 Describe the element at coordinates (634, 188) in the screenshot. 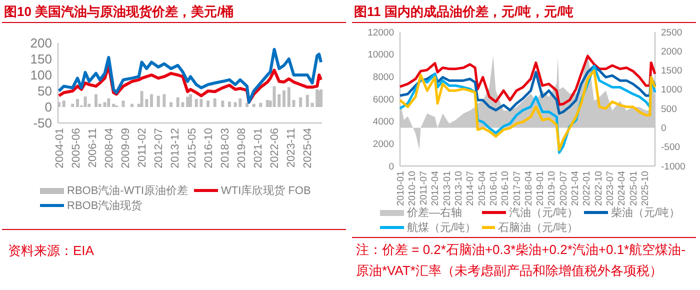

I see `x-tick-label: 2025-01` at that location.